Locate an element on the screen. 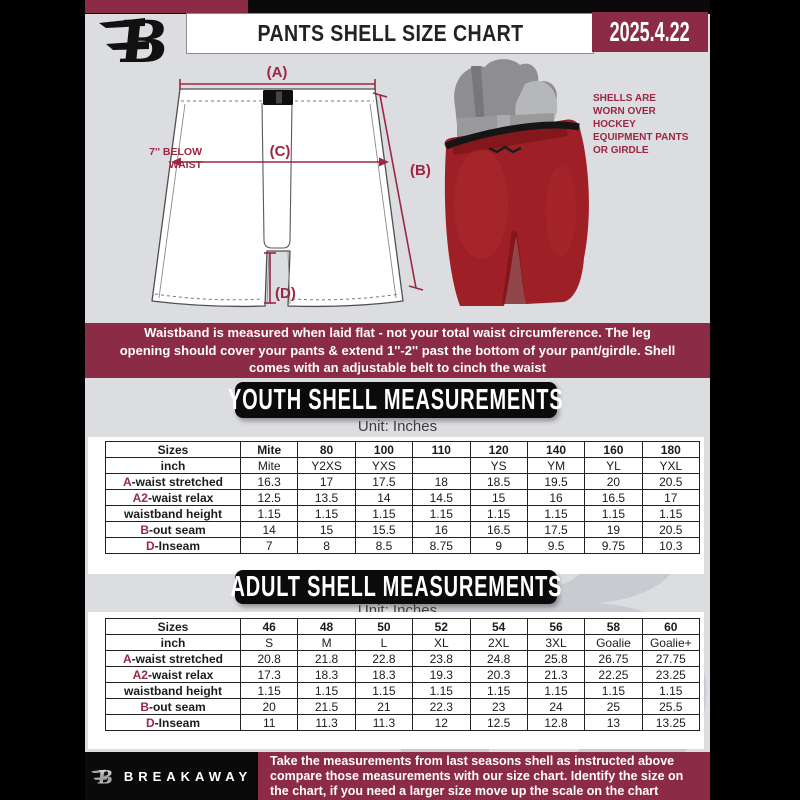 The width and height of the screenshot is (800, 800). table-cell: 160 is located at coordinates (613, 449).